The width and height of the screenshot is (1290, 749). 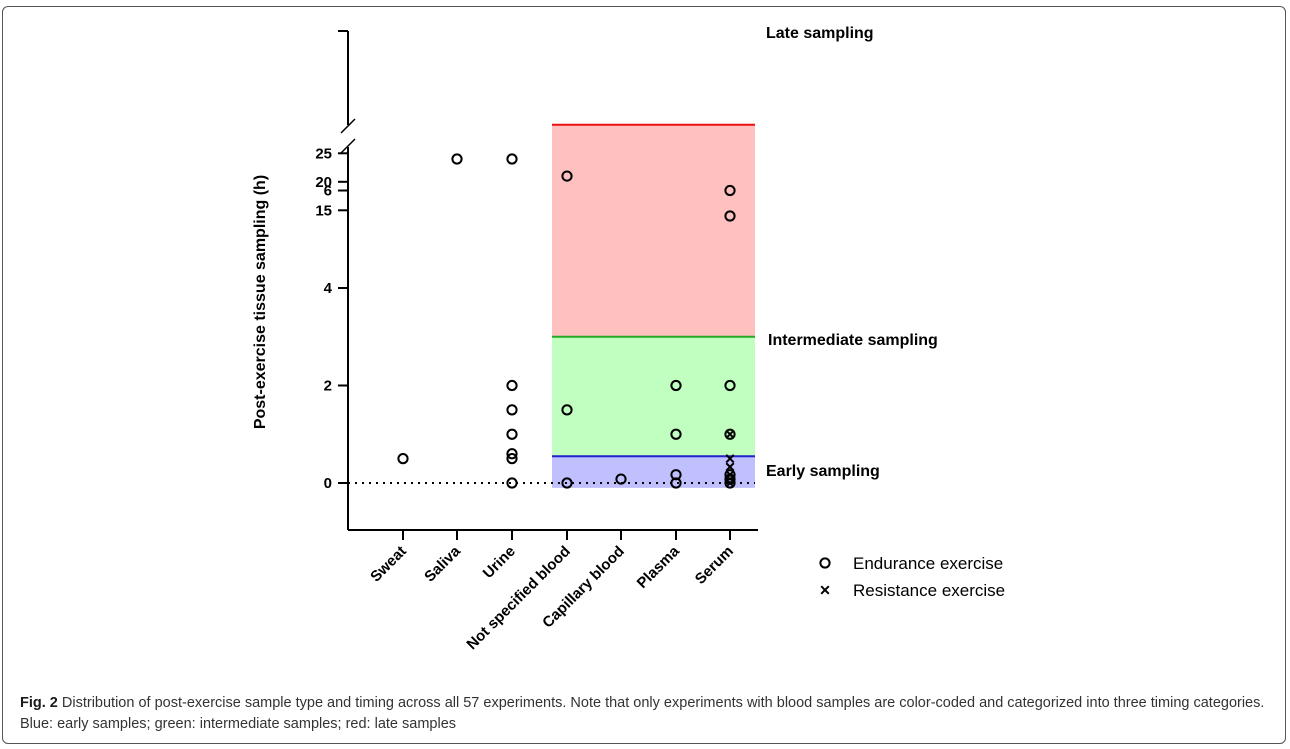 I want to click on x-tick-label: Saliva, so click(x=442, y=563).